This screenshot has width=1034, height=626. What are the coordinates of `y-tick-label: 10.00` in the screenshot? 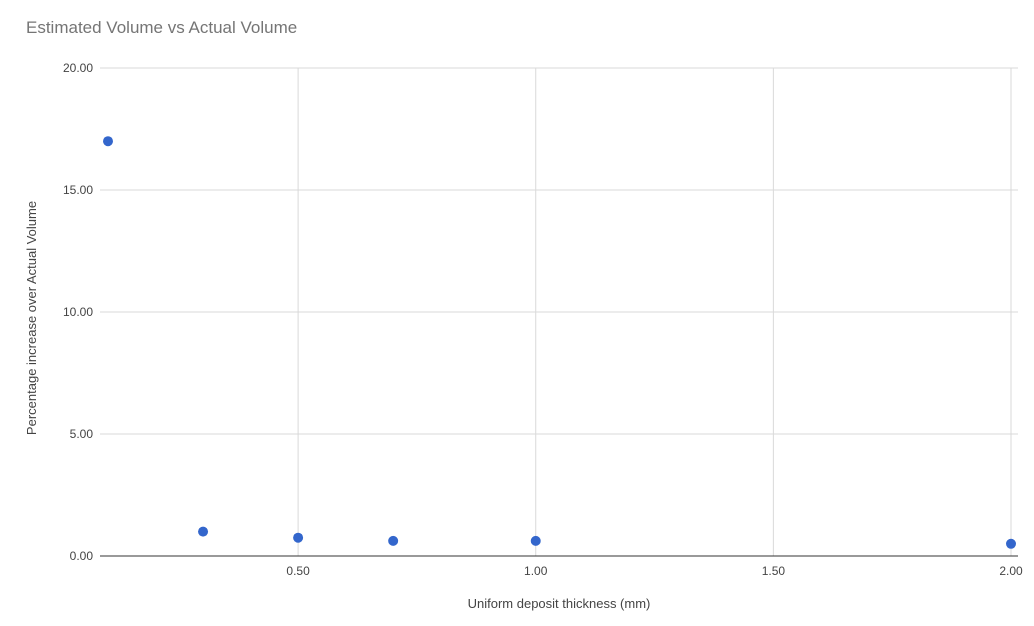 It's located at (78, 312).